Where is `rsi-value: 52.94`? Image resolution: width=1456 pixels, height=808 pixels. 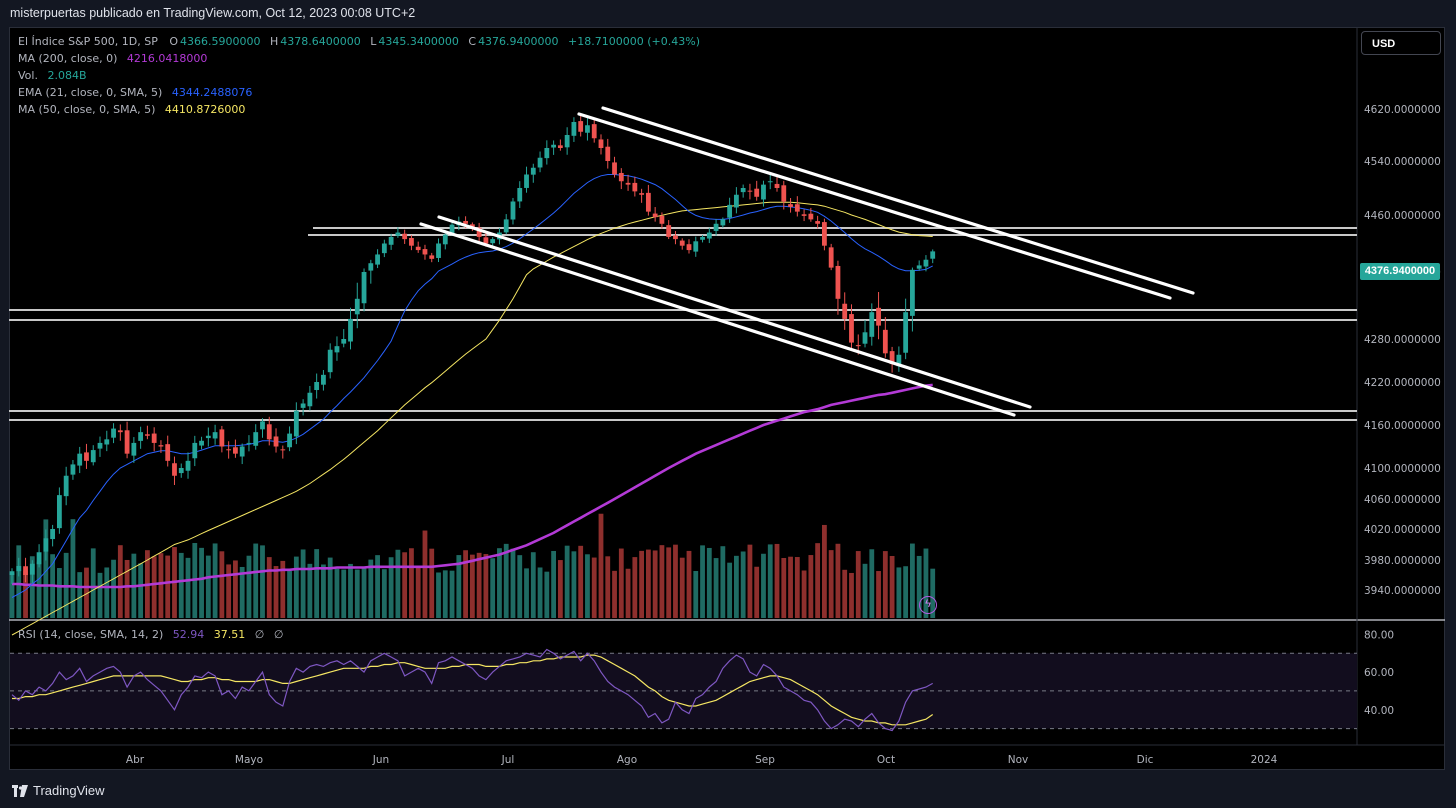 rsi-value: 52.94 is located at coordinates (188, 634).